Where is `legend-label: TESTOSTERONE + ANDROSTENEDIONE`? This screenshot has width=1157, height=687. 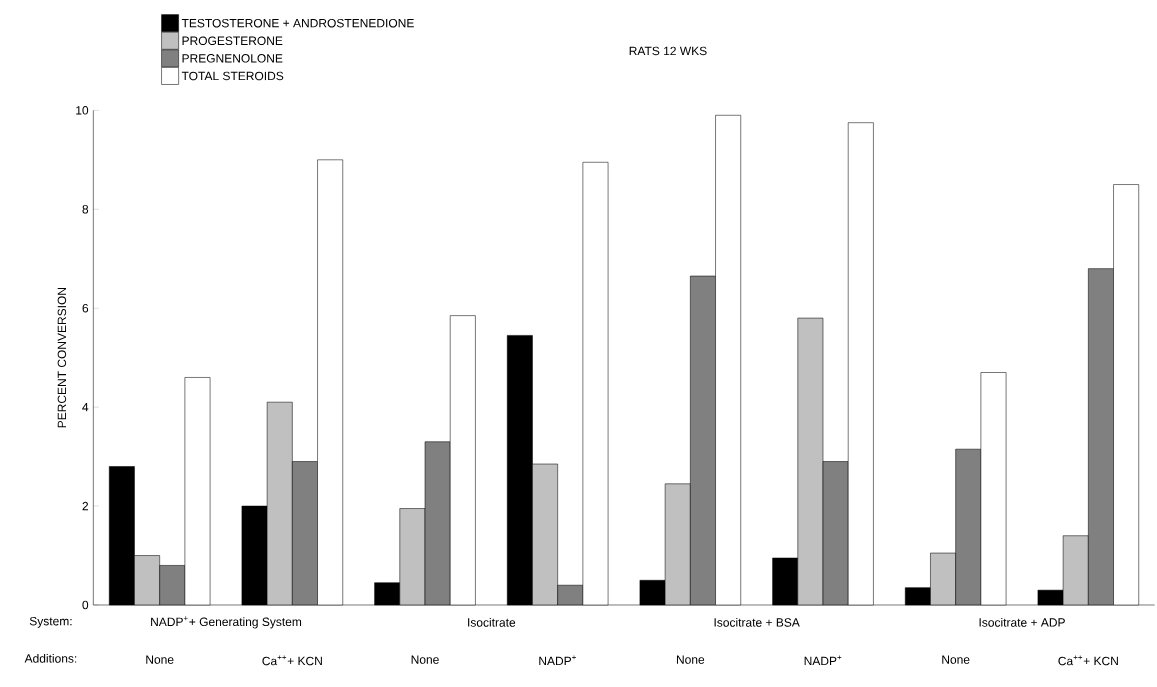
legend-label: TESTOSTERONE + ANDROSTENEDIONE is located at coordinates (297, 23).